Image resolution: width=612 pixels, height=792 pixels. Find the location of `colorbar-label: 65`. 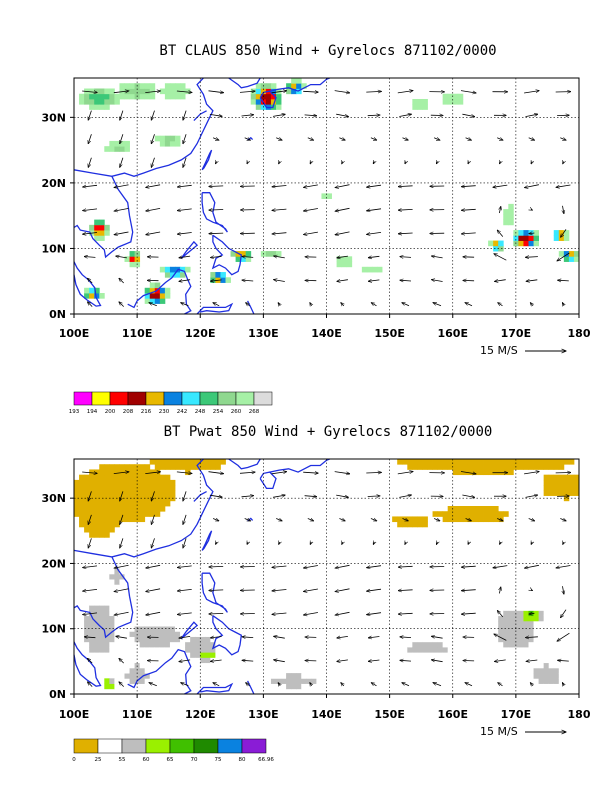

colorbar-label: 65 is located at coordinates (170, 760).